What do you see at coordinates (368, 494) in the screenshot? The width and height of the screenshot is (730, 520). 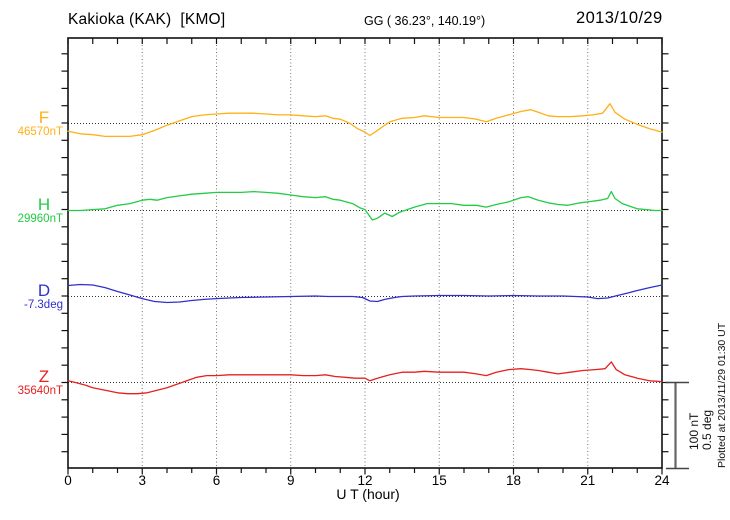 I see `x-axis-label: U T (hour)` at bounding box center [368, 494].